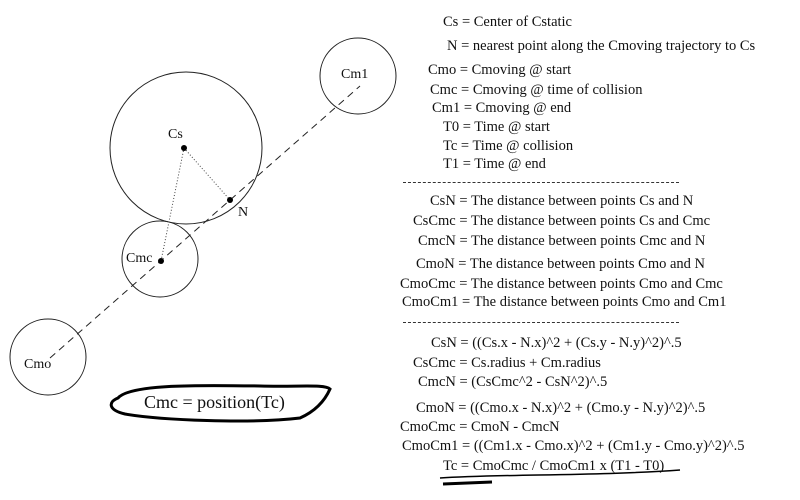 This screenshot has width=800, height=500. Describe the element at coordinates (230, 200) in the screenshot. I see `n-point` at that location.